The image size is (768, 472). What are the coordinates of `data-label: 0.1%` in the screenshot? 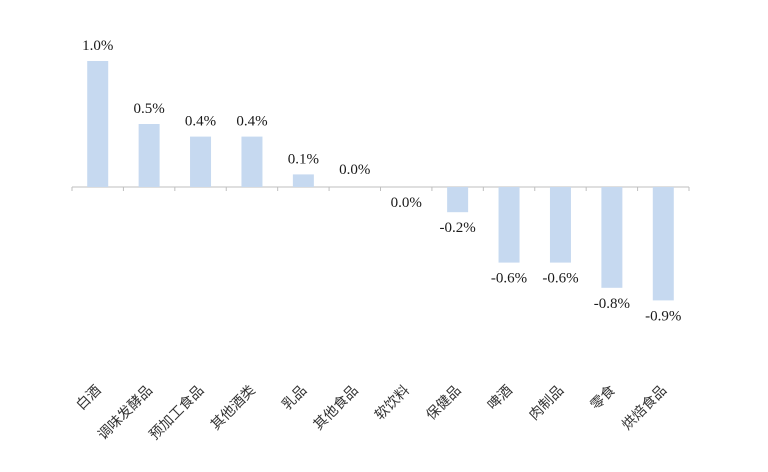 It's located at (303, 159).